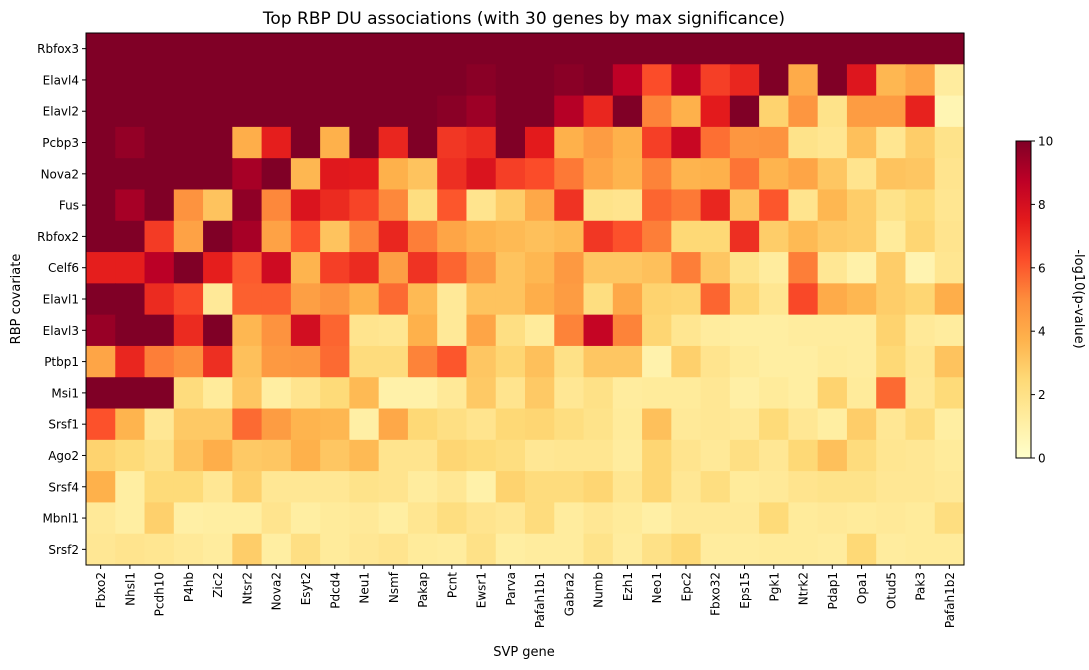 Image resolution: width=1089 pixels, height=670 pixels. Describe the element at coordinates (63, 550) in the screenshot. I see `y-tick-label: Srsf2` at that location.